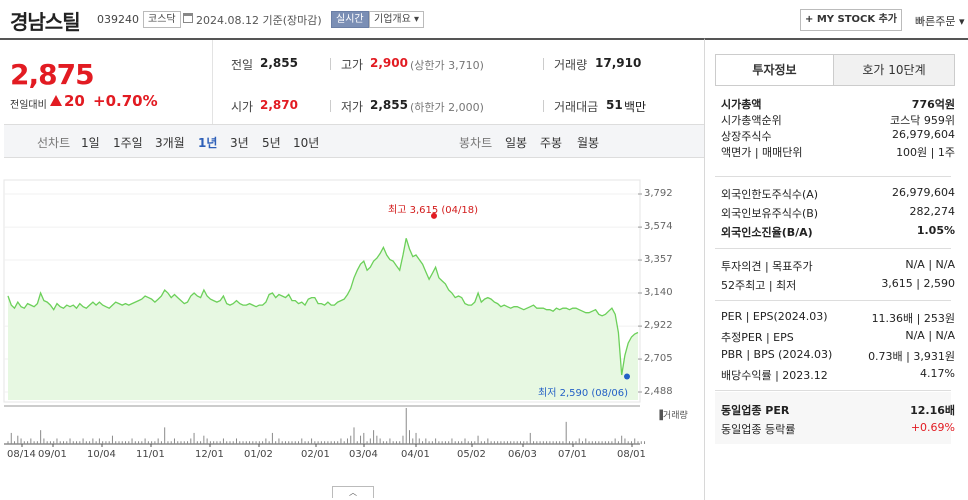 This screenshot has width=968, height=500. I want to click on collapse-button: ︿, so click(353, 492).